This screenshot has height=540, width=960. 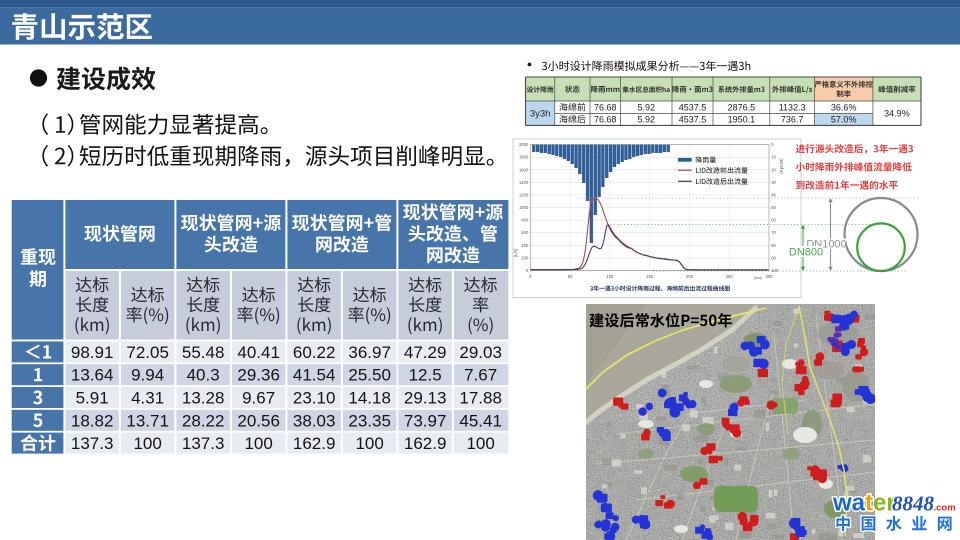 I want to click on svg-text: 736.7, so click(x=792, y=119).